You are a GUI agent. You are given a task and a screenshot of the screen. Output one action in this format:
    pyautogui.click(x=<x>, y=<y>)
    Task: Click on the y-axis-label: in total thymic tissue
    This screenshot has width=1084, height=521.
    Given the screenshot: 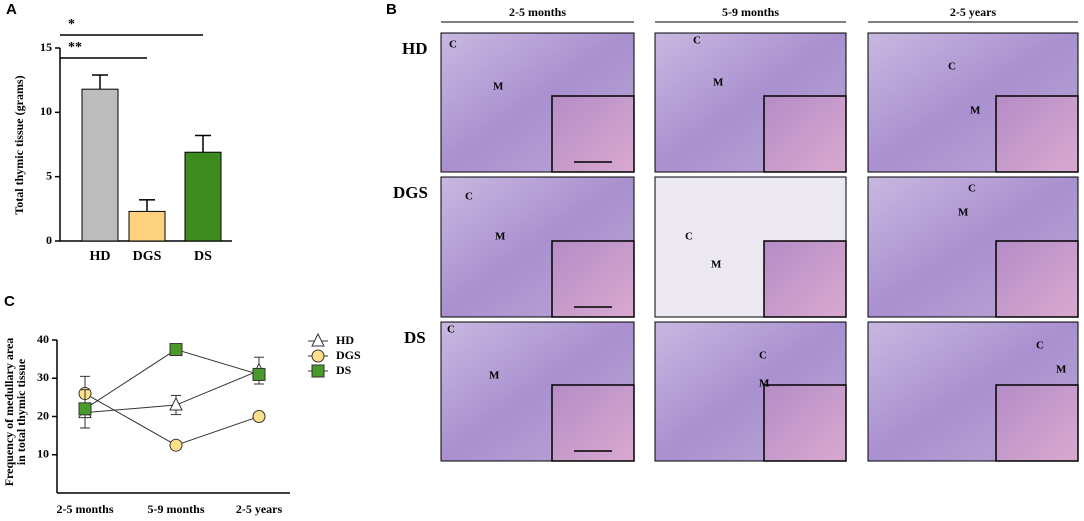 What is the action you would take?
    pyautogui.click(x=21, y=411)
    